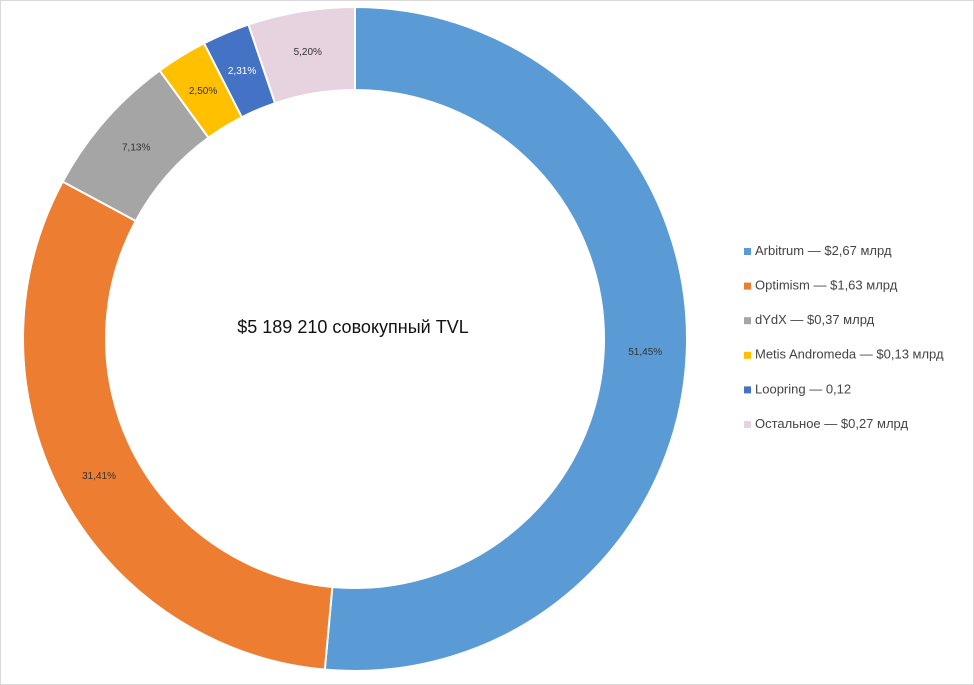  What do you see at coordinates (826, 285) in the screenshot?
I see `legend-label: Optimism — $1,63 млрд` at bounding box center [826, 285].